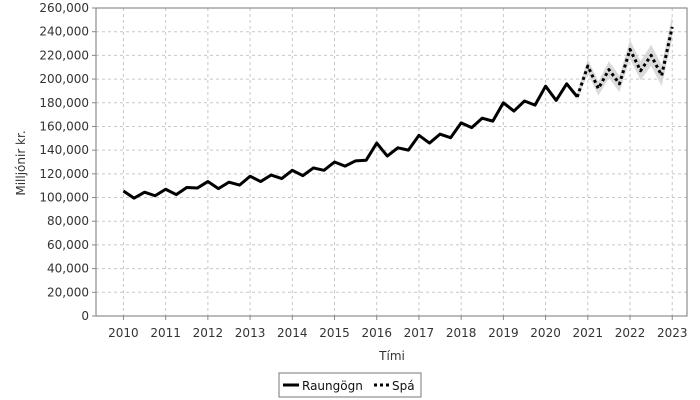 The image size is (700, 400). I want to click on legend-box, so click(350, 385).